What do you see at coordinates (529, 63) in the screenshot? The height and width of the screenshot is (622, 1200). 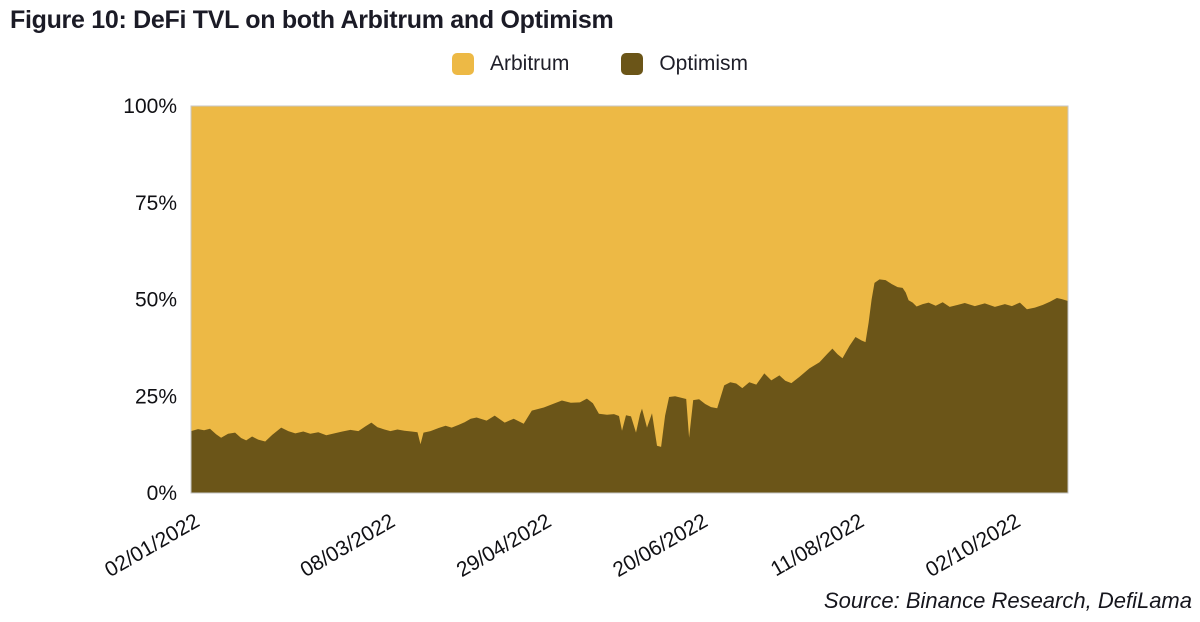 I see `legend-label-arbitrum: Arbitrum` at bounding box center [529, 63].